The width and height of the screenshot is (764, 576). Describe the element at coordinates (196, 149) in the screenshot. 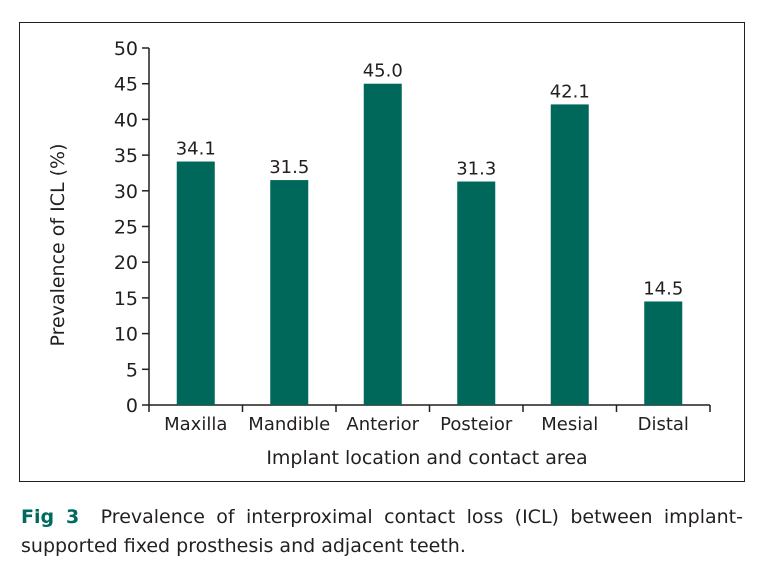

I see `data-label: 34.1` at that location.